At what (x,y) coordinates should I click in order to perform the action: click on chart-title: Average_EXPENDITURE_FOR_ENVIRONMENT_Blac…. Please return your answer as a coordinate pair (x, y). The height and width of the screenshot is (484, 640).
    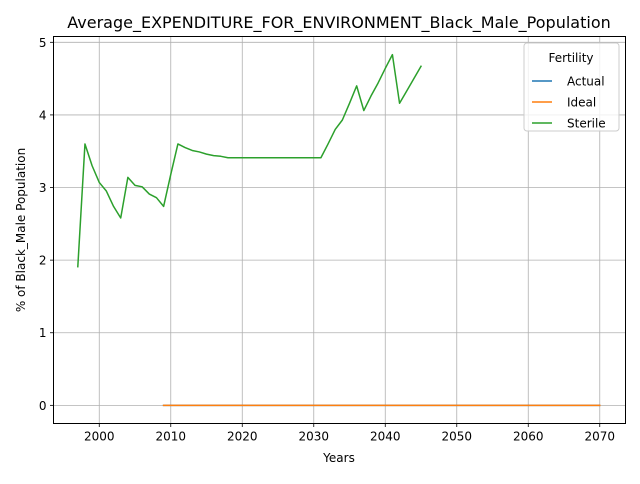
    Looking at the image, I should click on (339, 23).